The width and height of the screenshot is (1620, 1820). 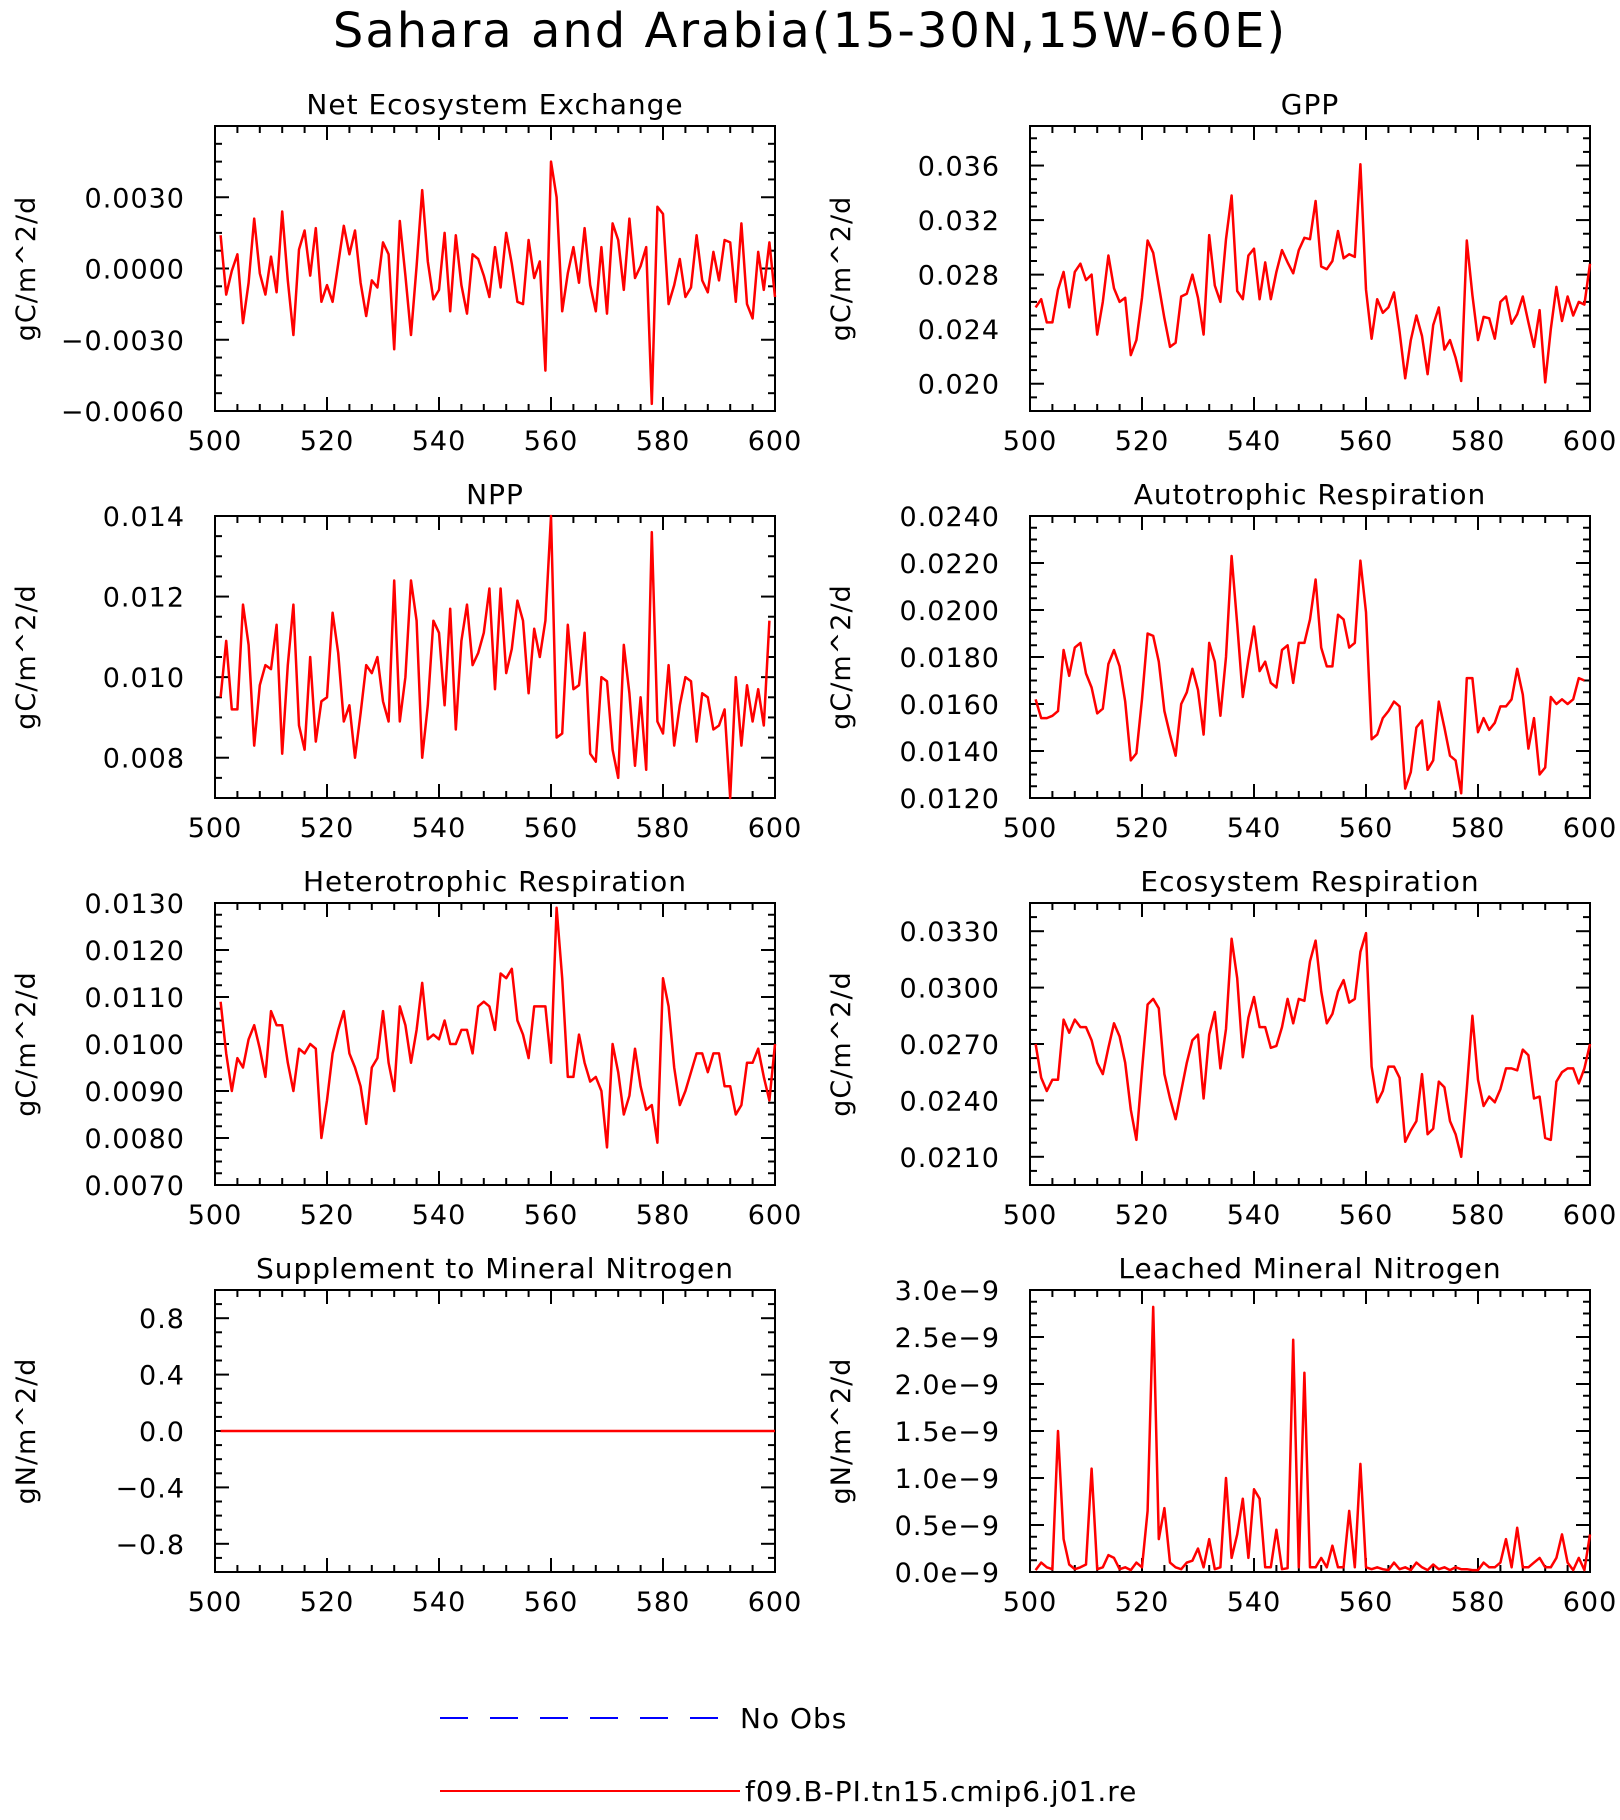 What do you see at coordinates (947, 1573) in the screenshot?
I see `y-tick-label: 0.0e−9` at bounding box center [947, 1573].